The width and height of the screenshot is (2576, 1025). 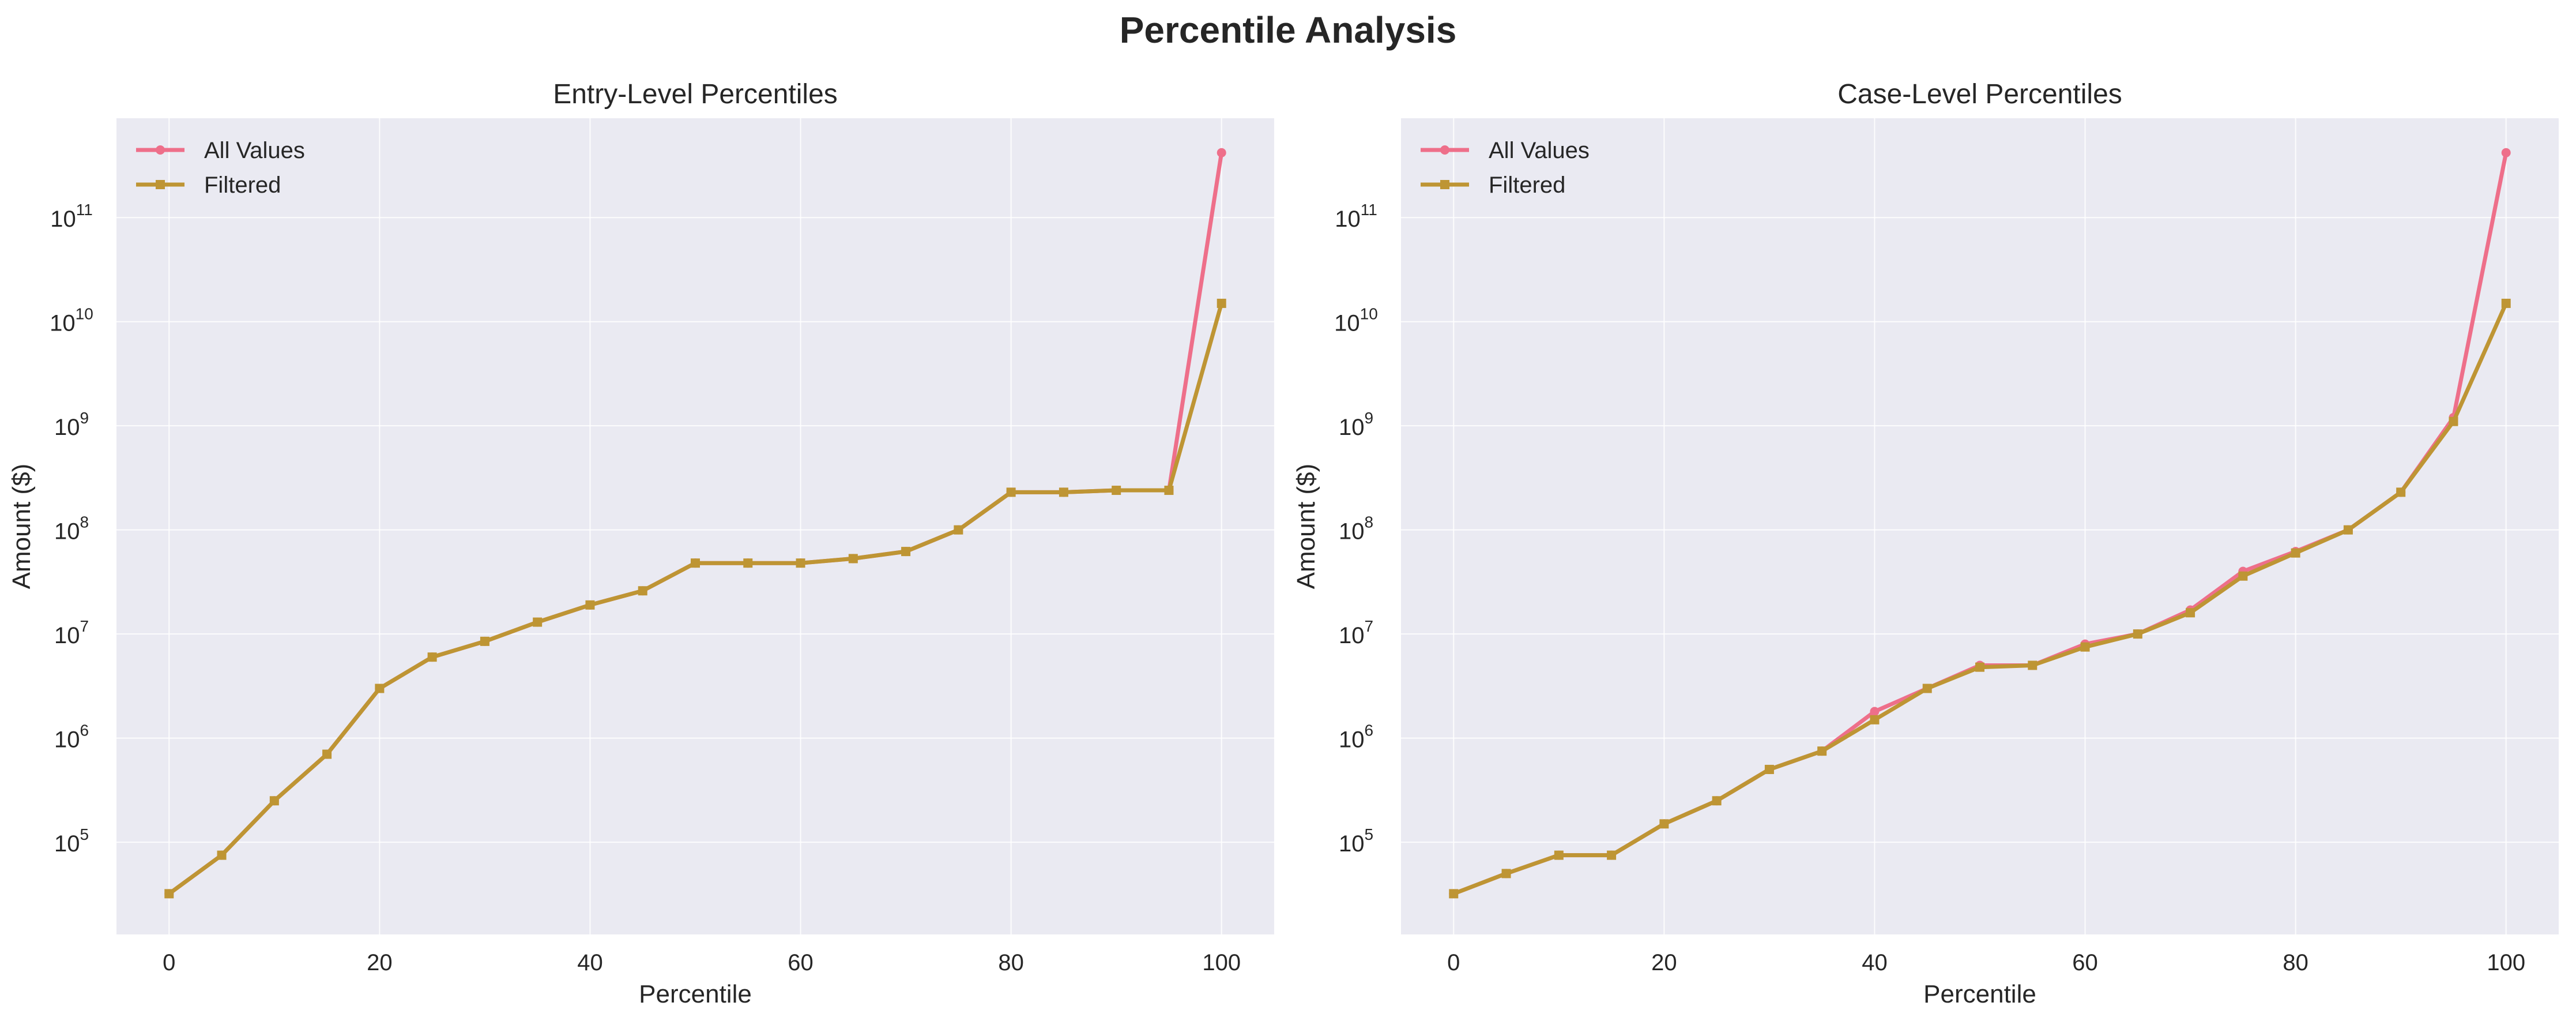 I want to click on y-tick-exponent: 7, so click(x=84, y=626).